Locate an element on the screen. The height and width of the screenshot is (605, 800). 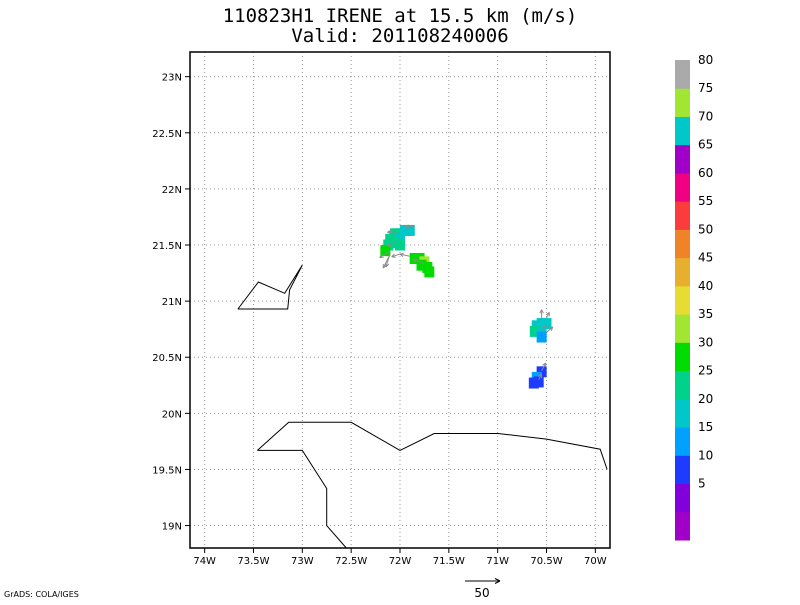
y-tick-label: 21.5N is located at coordinates (167, 246).